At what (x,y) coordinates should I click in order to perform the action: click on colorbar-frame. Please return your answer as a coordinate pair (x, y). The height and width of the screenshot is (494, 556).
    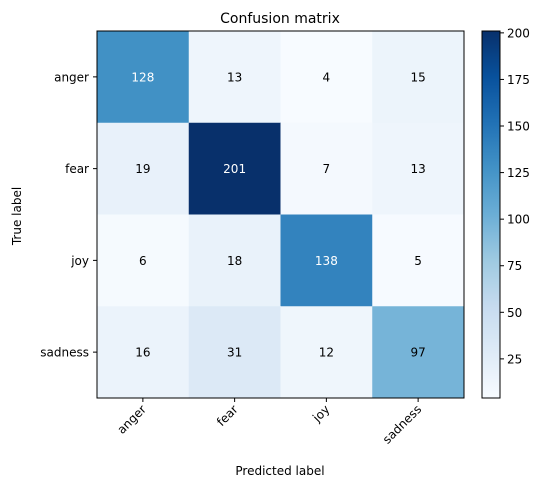
    Looking at the image, I should click on (491, 214).